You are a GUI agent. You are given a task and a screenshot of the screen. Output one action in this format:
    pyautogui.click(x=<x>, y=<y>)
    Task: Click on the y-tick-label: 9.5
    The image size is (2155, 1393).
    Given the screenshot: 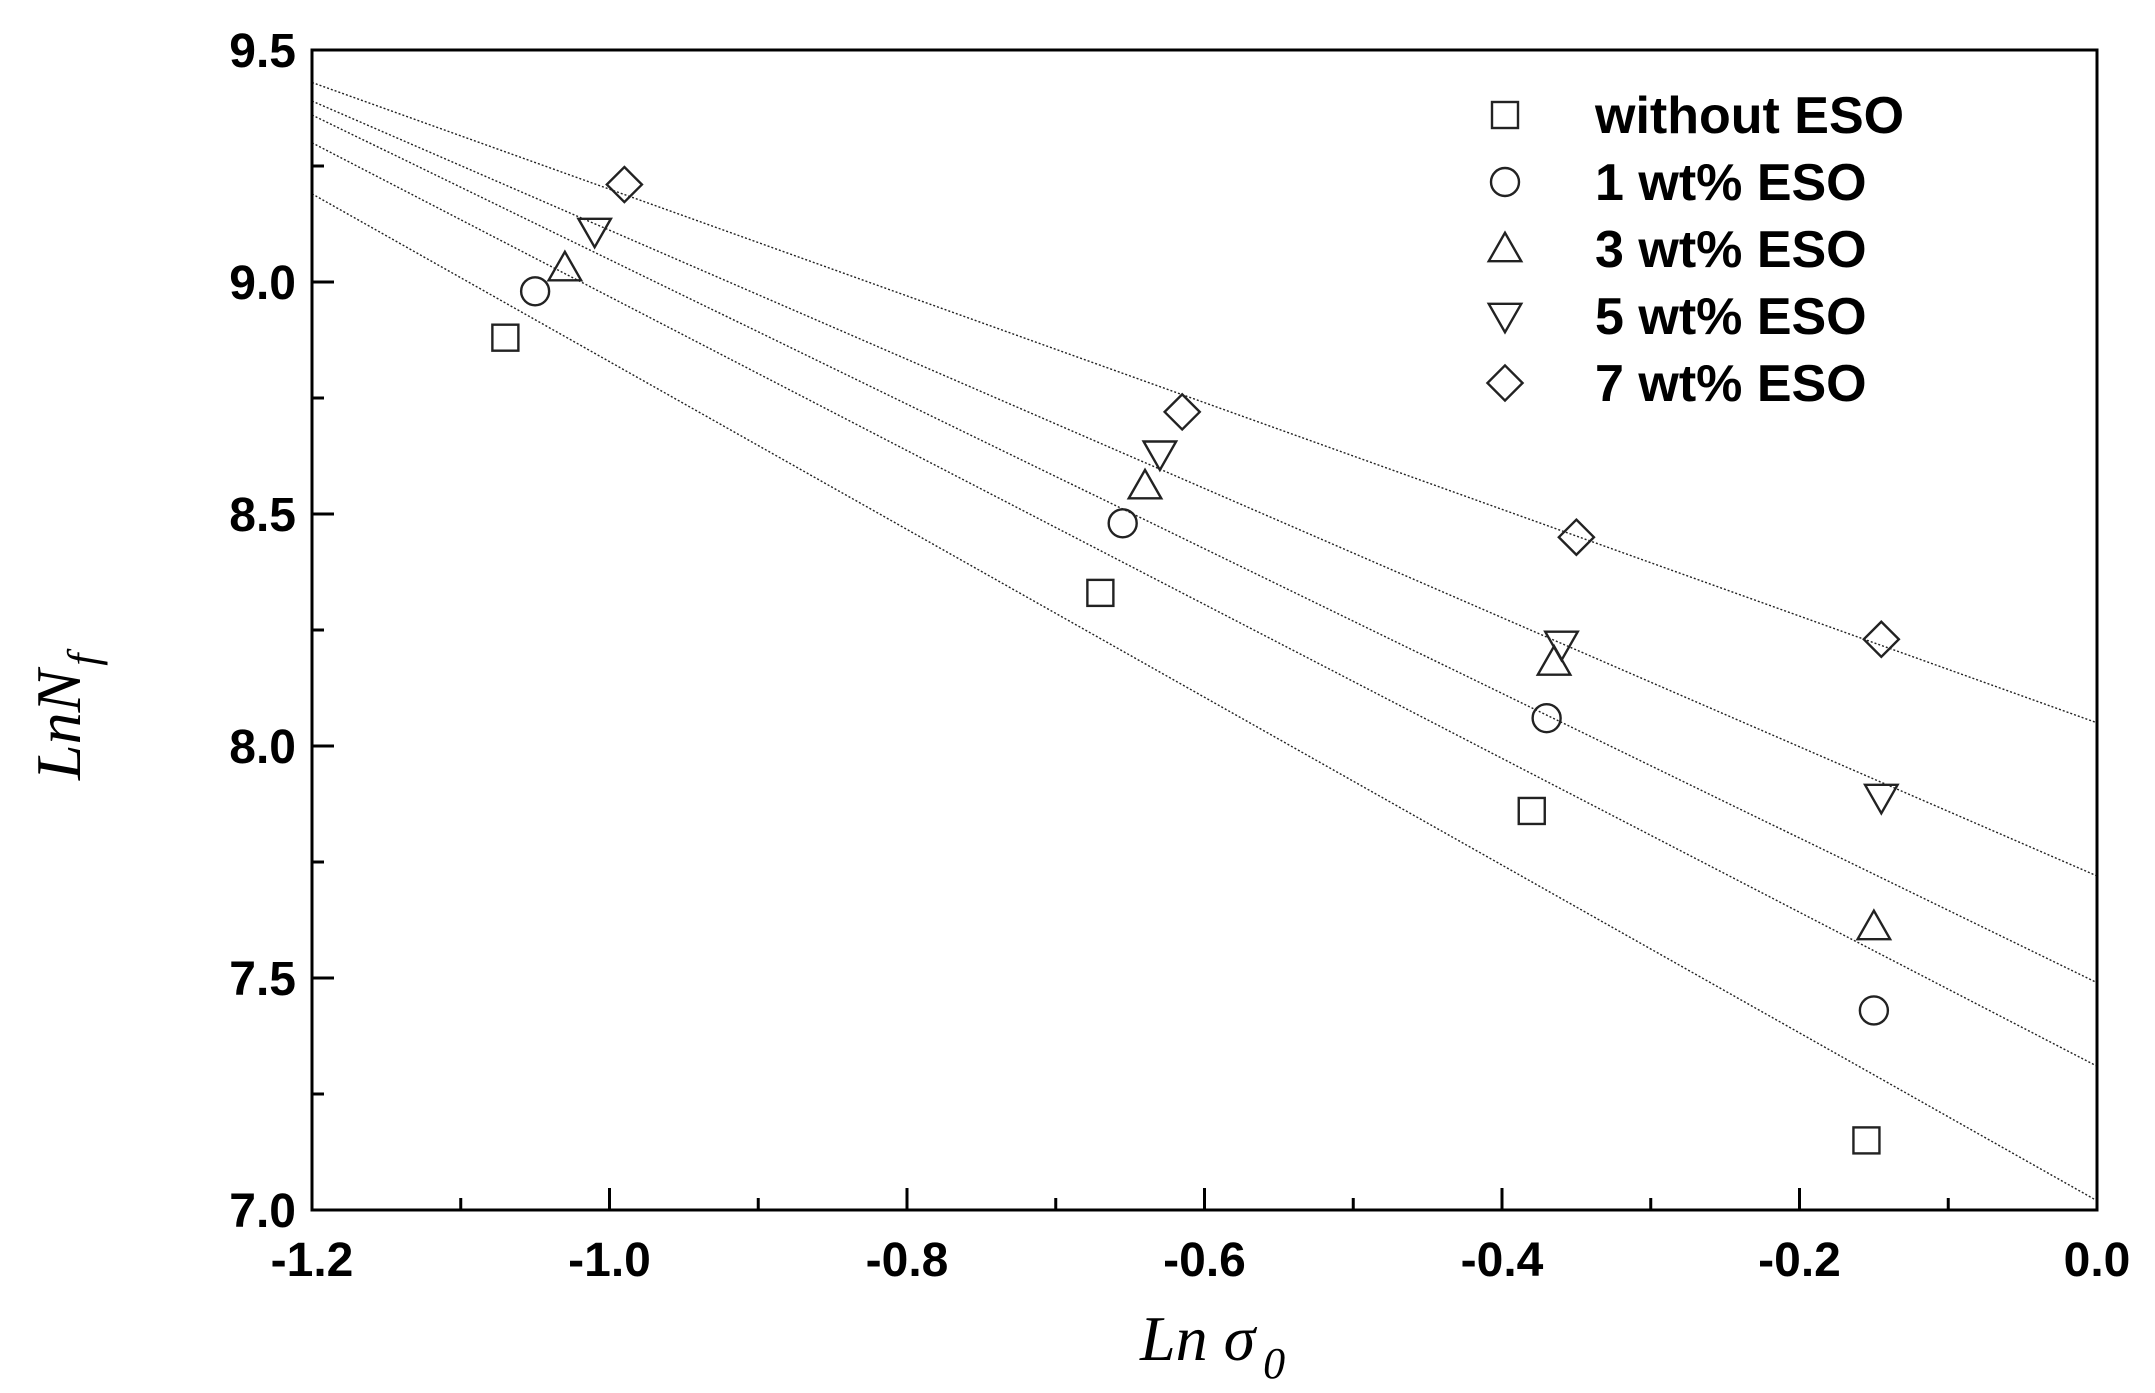 What is the action you would take?
    pyautogui.click(x=262, y=51)
    